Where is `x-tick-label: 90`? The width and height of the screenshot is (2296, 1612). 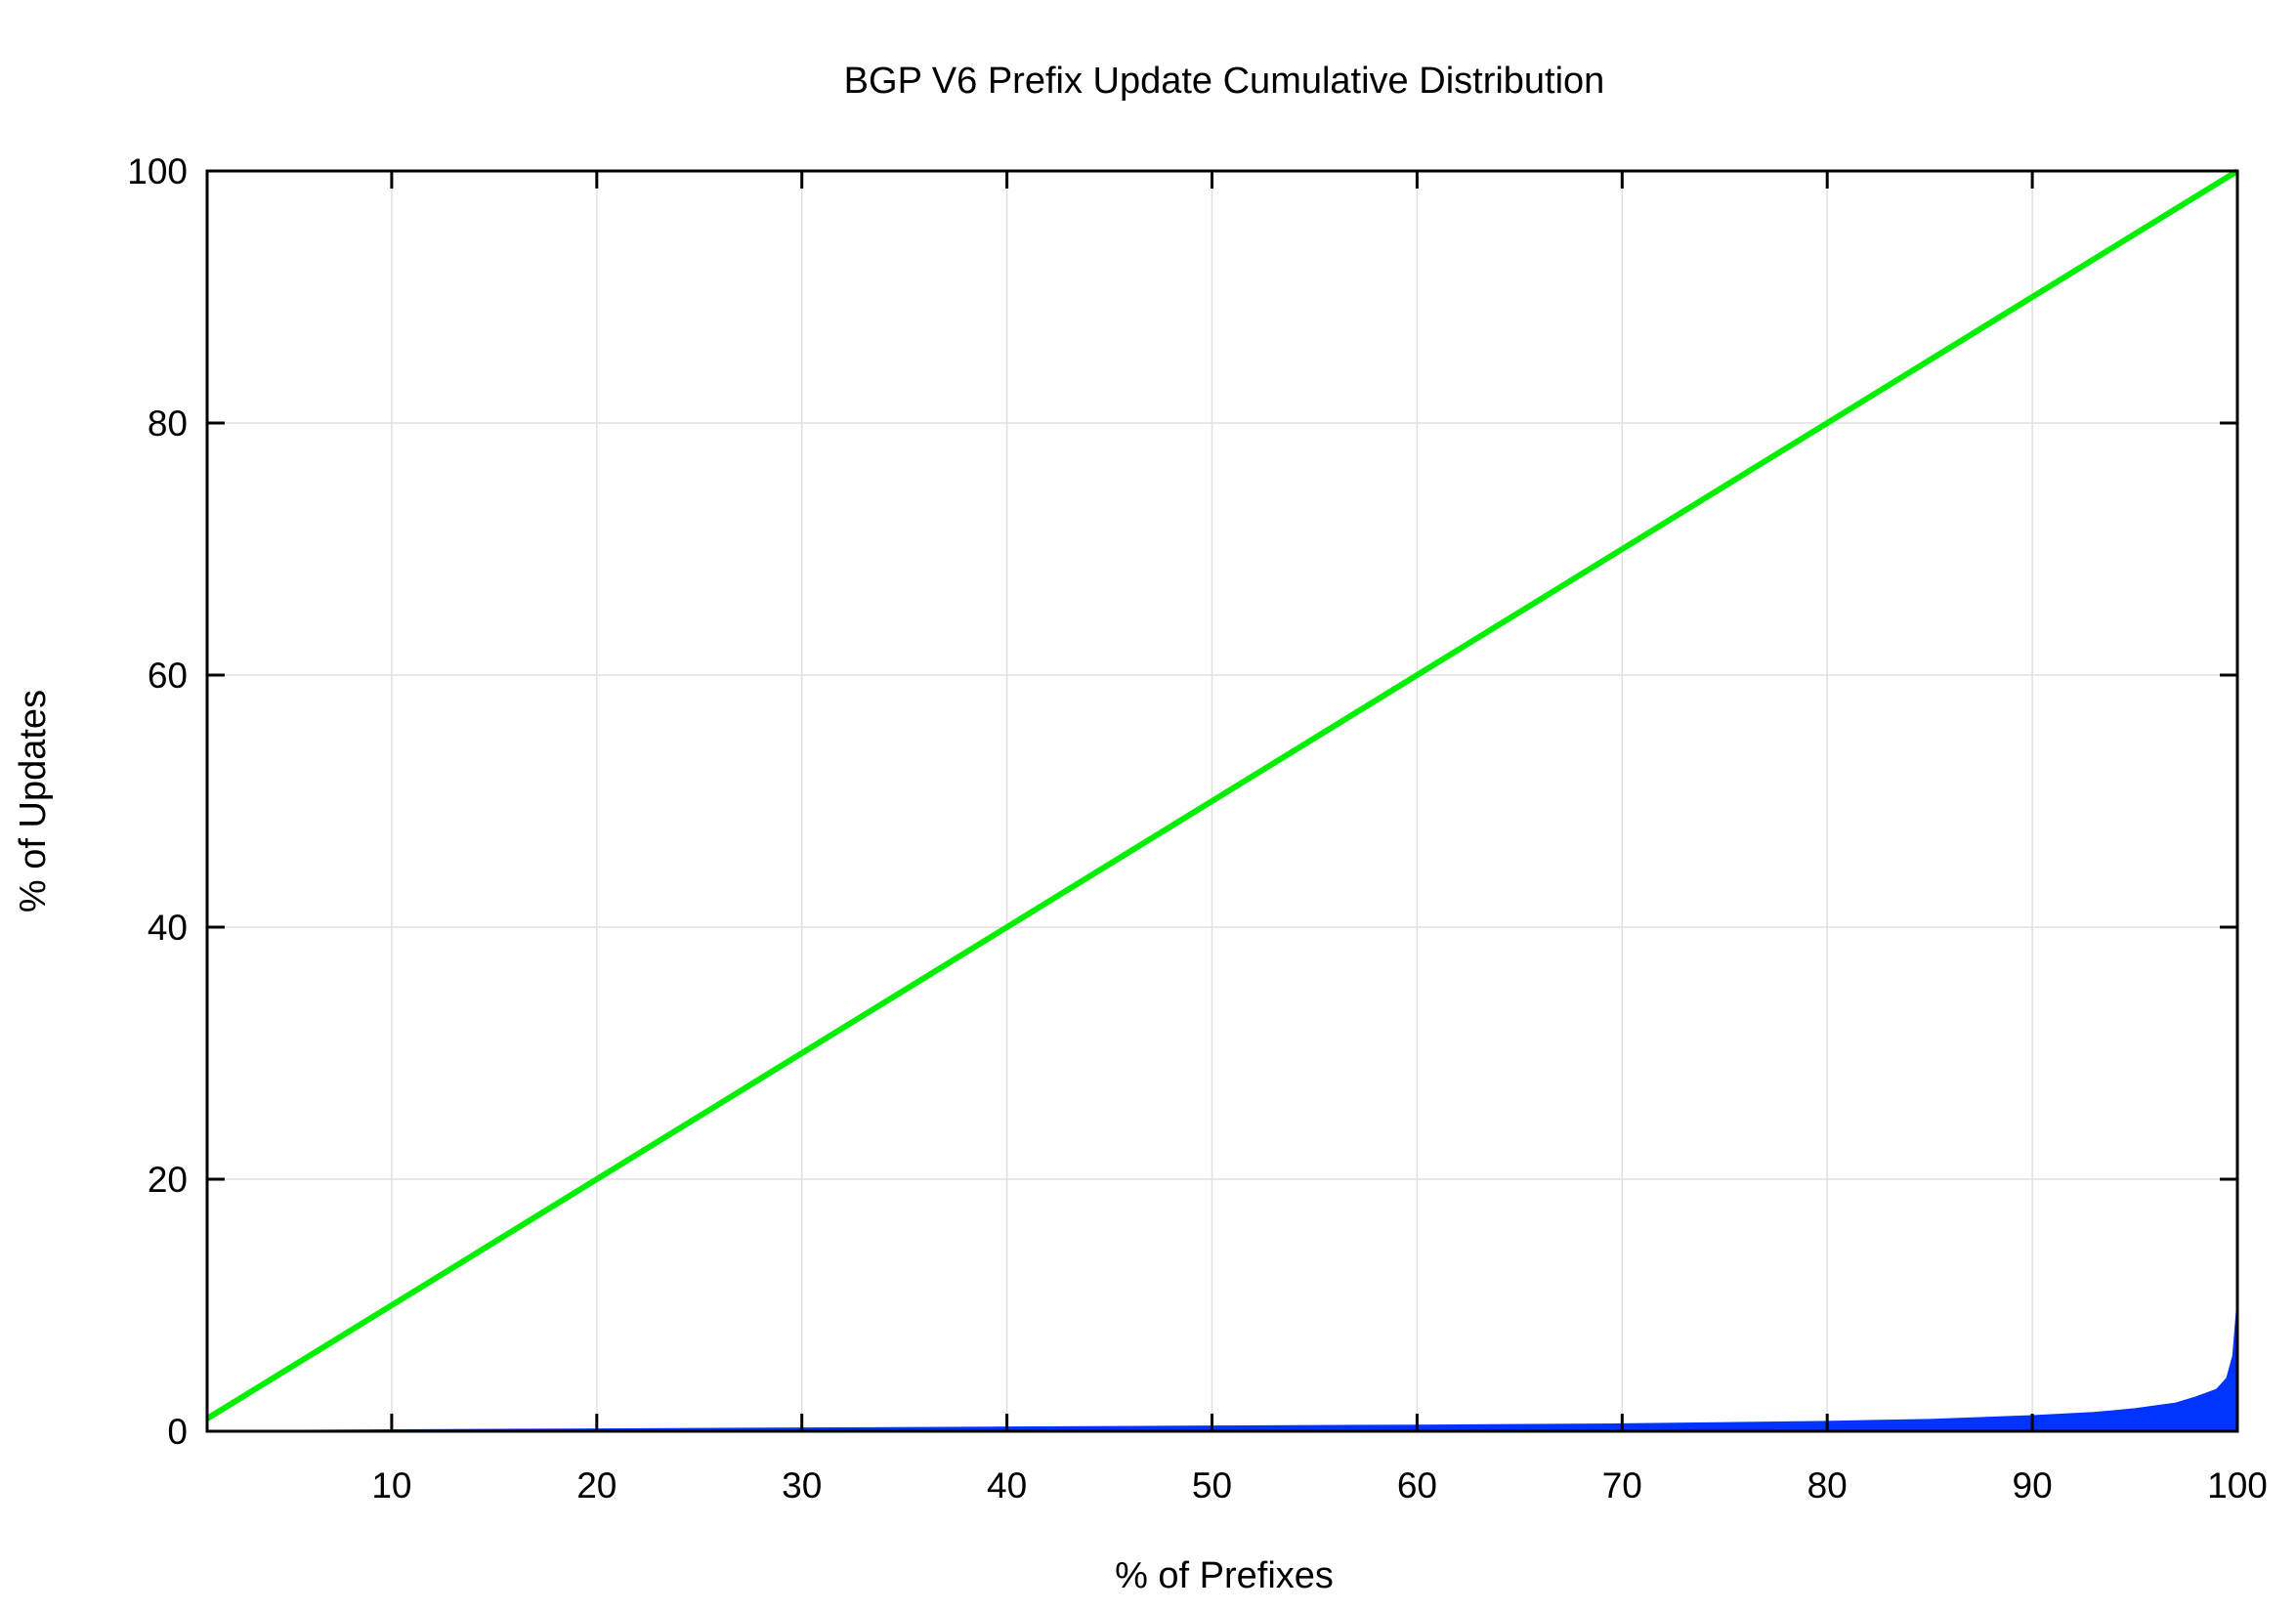 x-tick-label: 90 is located at coordinates (2033, 1485).